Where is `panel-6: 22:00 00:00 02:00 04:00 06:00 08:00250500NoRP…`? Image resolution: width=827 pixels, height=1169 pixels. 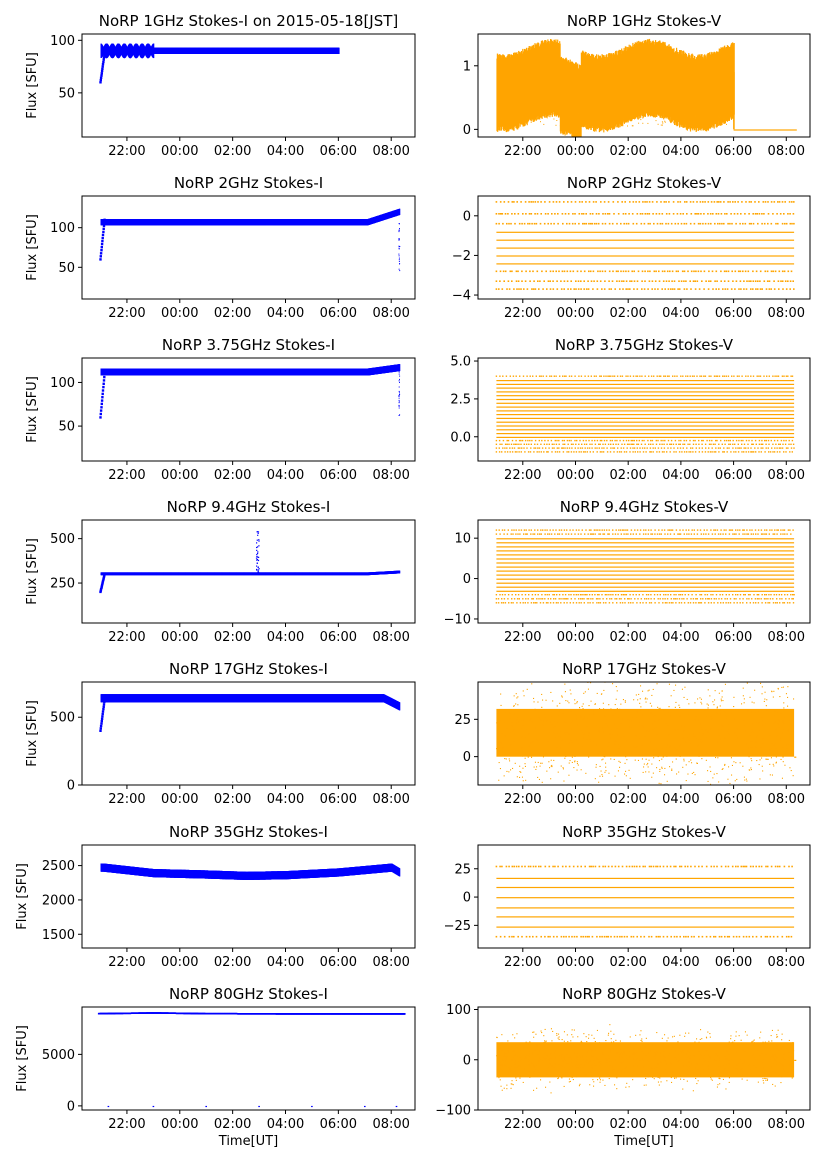 panel-6: 22:00 00:00 02:00 04:00 06:00 08:00250500NoRP… is located at coordinates (220, 571).